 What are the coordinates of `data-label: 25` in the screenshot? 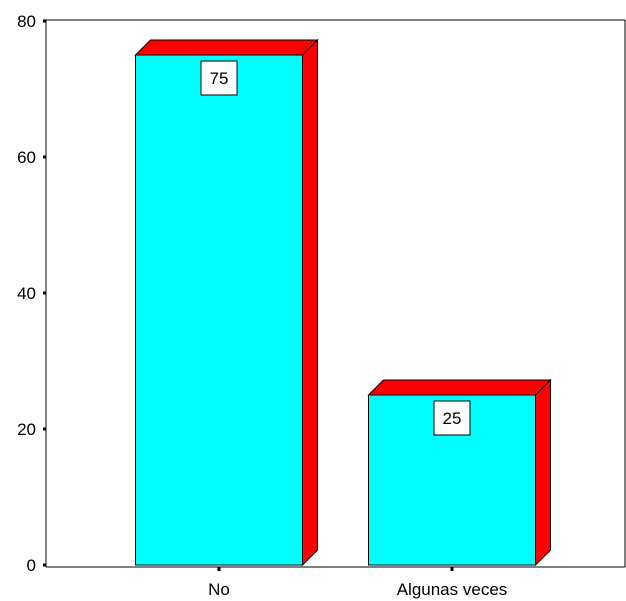 It's located at (452, 418).